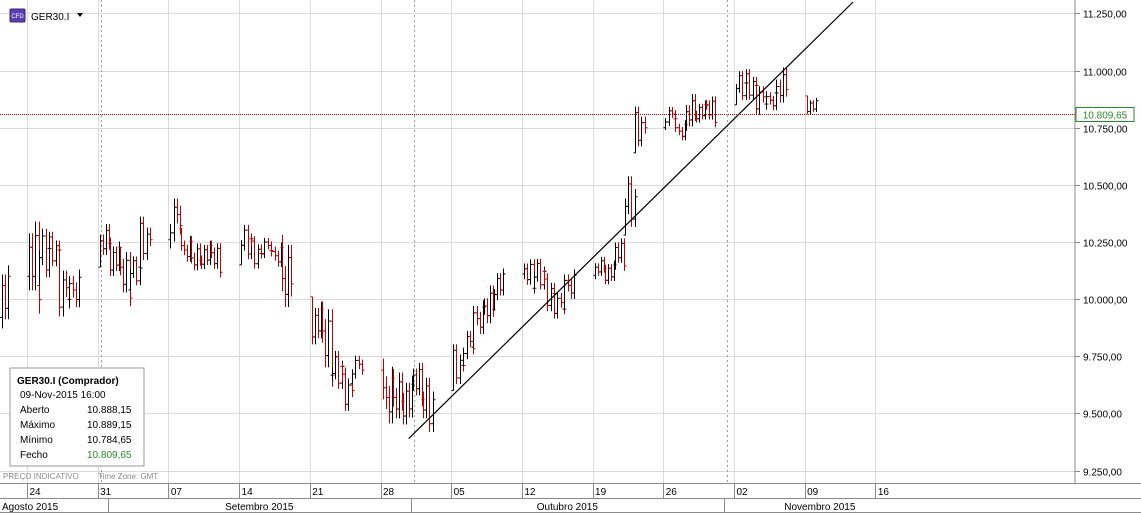 The height and width of the screenshot is (513, 1141). I want to click on x-day-label-3: 14, so click(248, 492).